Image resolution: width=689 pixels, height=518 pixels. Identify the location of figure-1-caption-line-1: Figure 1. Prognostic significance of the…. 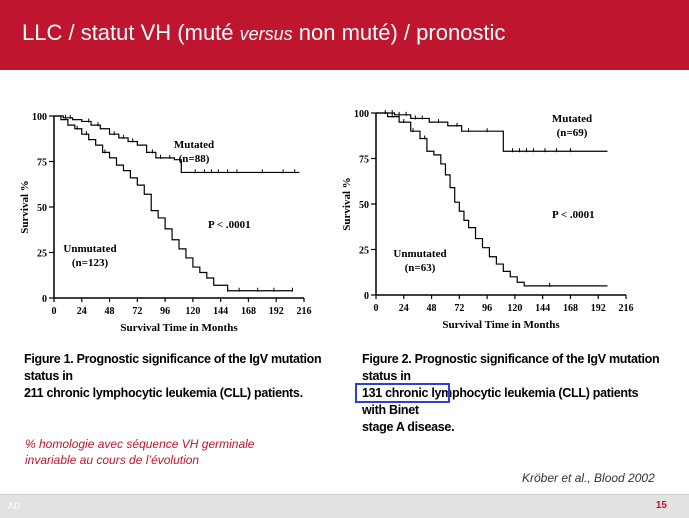
(173, 367).